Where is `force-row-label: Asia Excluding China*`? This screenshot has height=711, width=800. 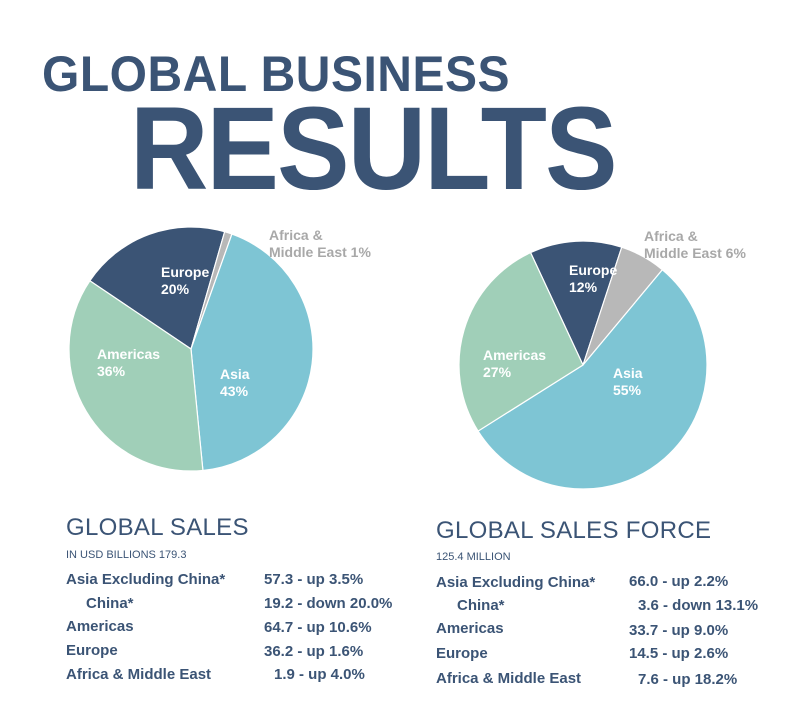 force-row-label: Asia Excluding China* is located at coordinates (516, 582).